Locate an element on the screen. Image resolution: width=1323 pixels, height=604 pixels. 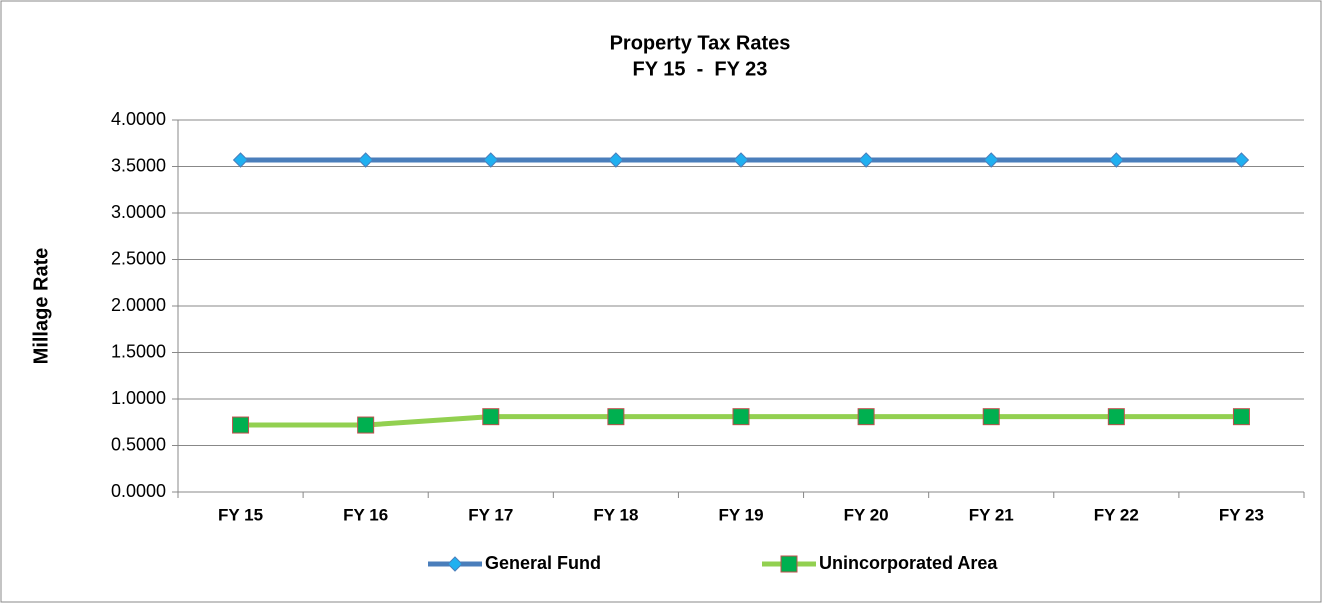
x-tick-label: FY 23 is located at coordinates (1241, 514).